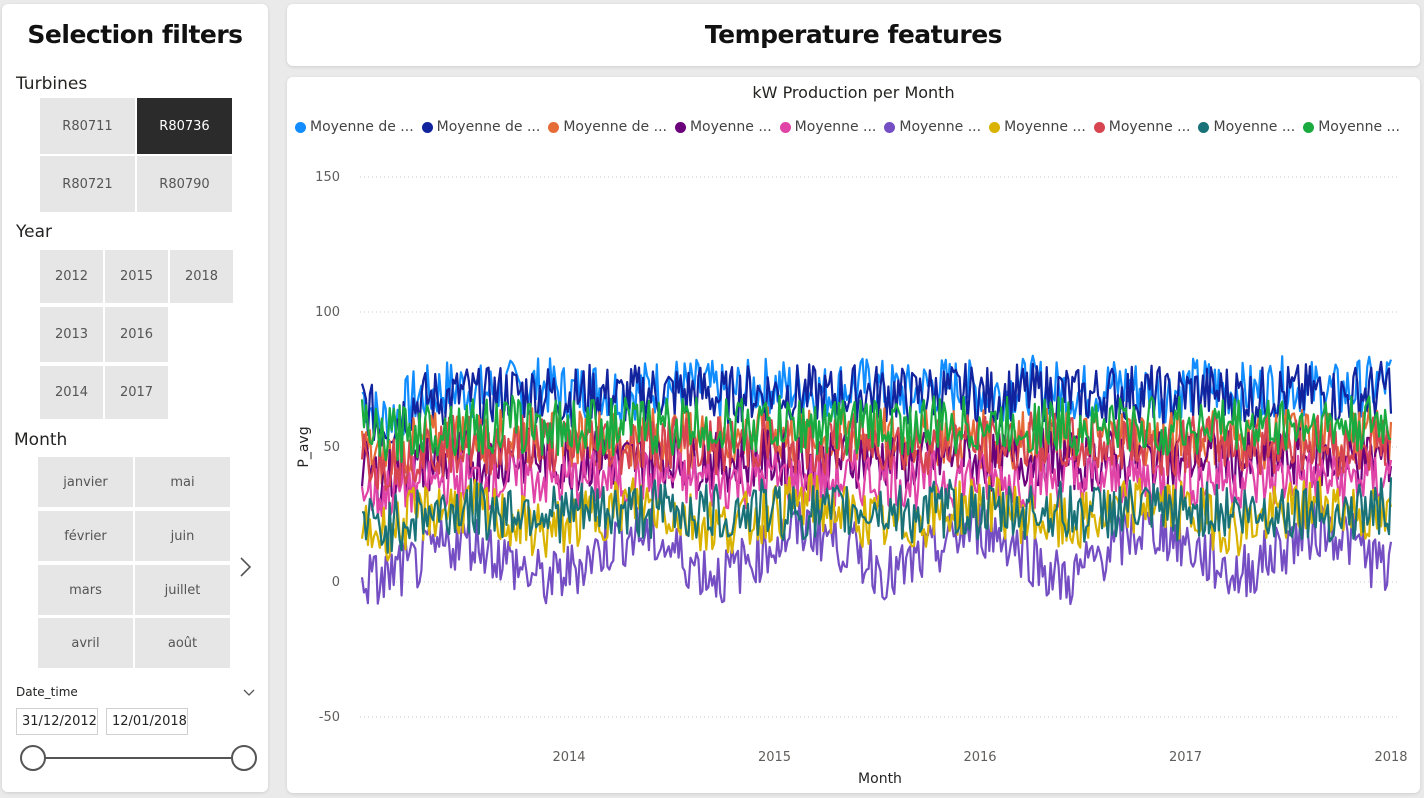 The width and height of the screenshot is (1424, 798). I want to click on y-tick-label: 100, so click(327, 312).